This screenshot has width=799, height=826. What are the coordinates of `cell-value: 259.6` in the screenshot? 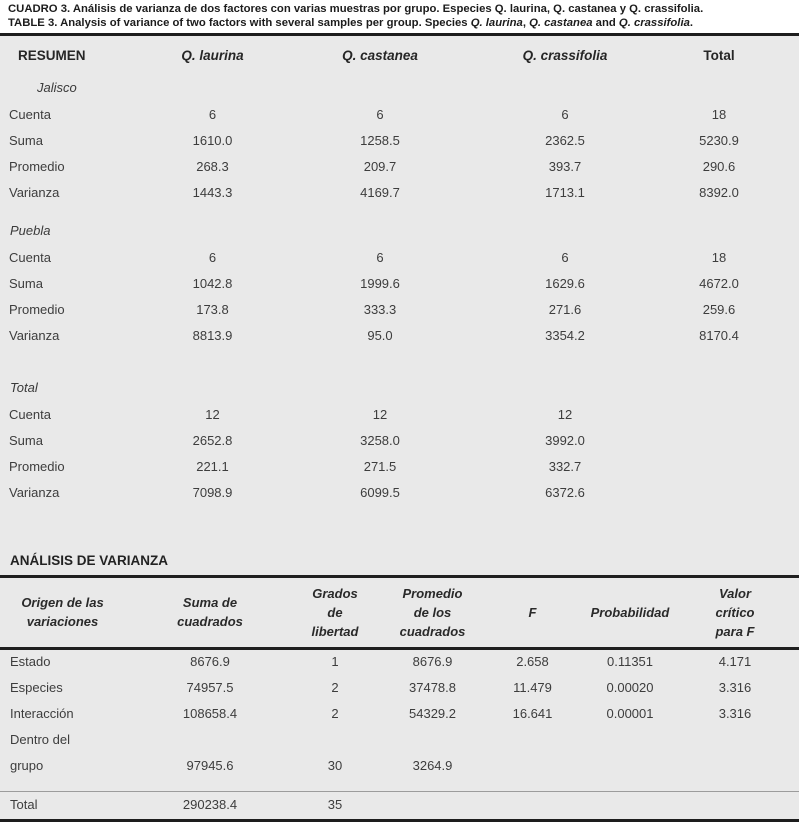 It's located at (719, 309).